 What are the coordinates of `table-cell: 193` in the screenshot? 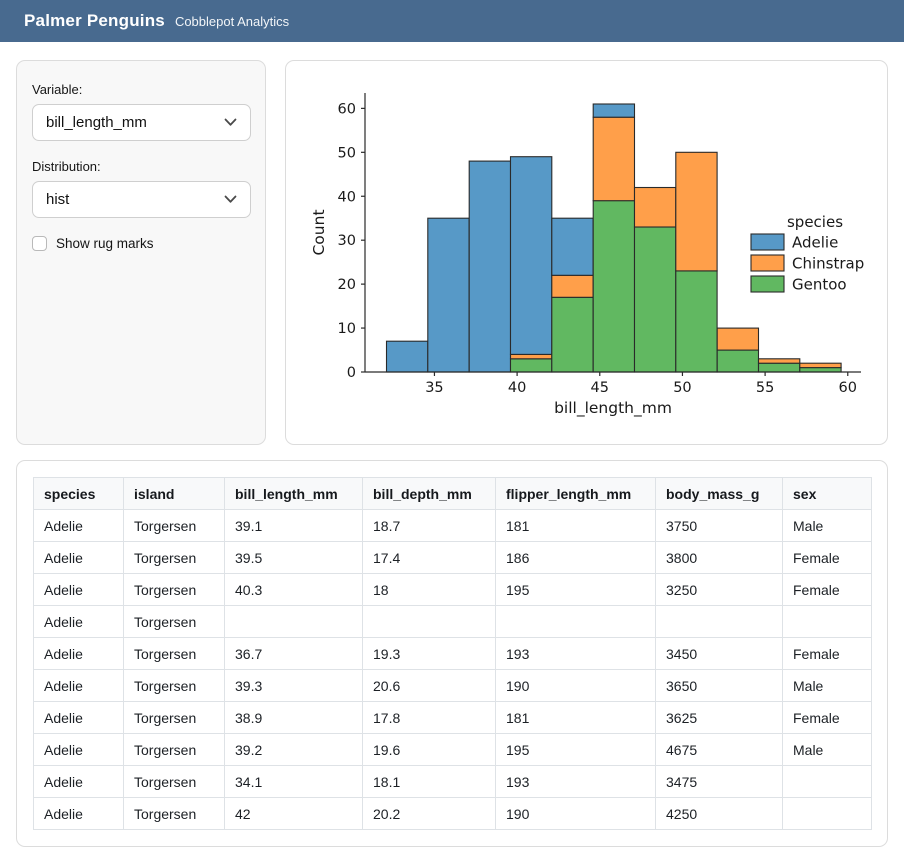 It's located at (575, 781).